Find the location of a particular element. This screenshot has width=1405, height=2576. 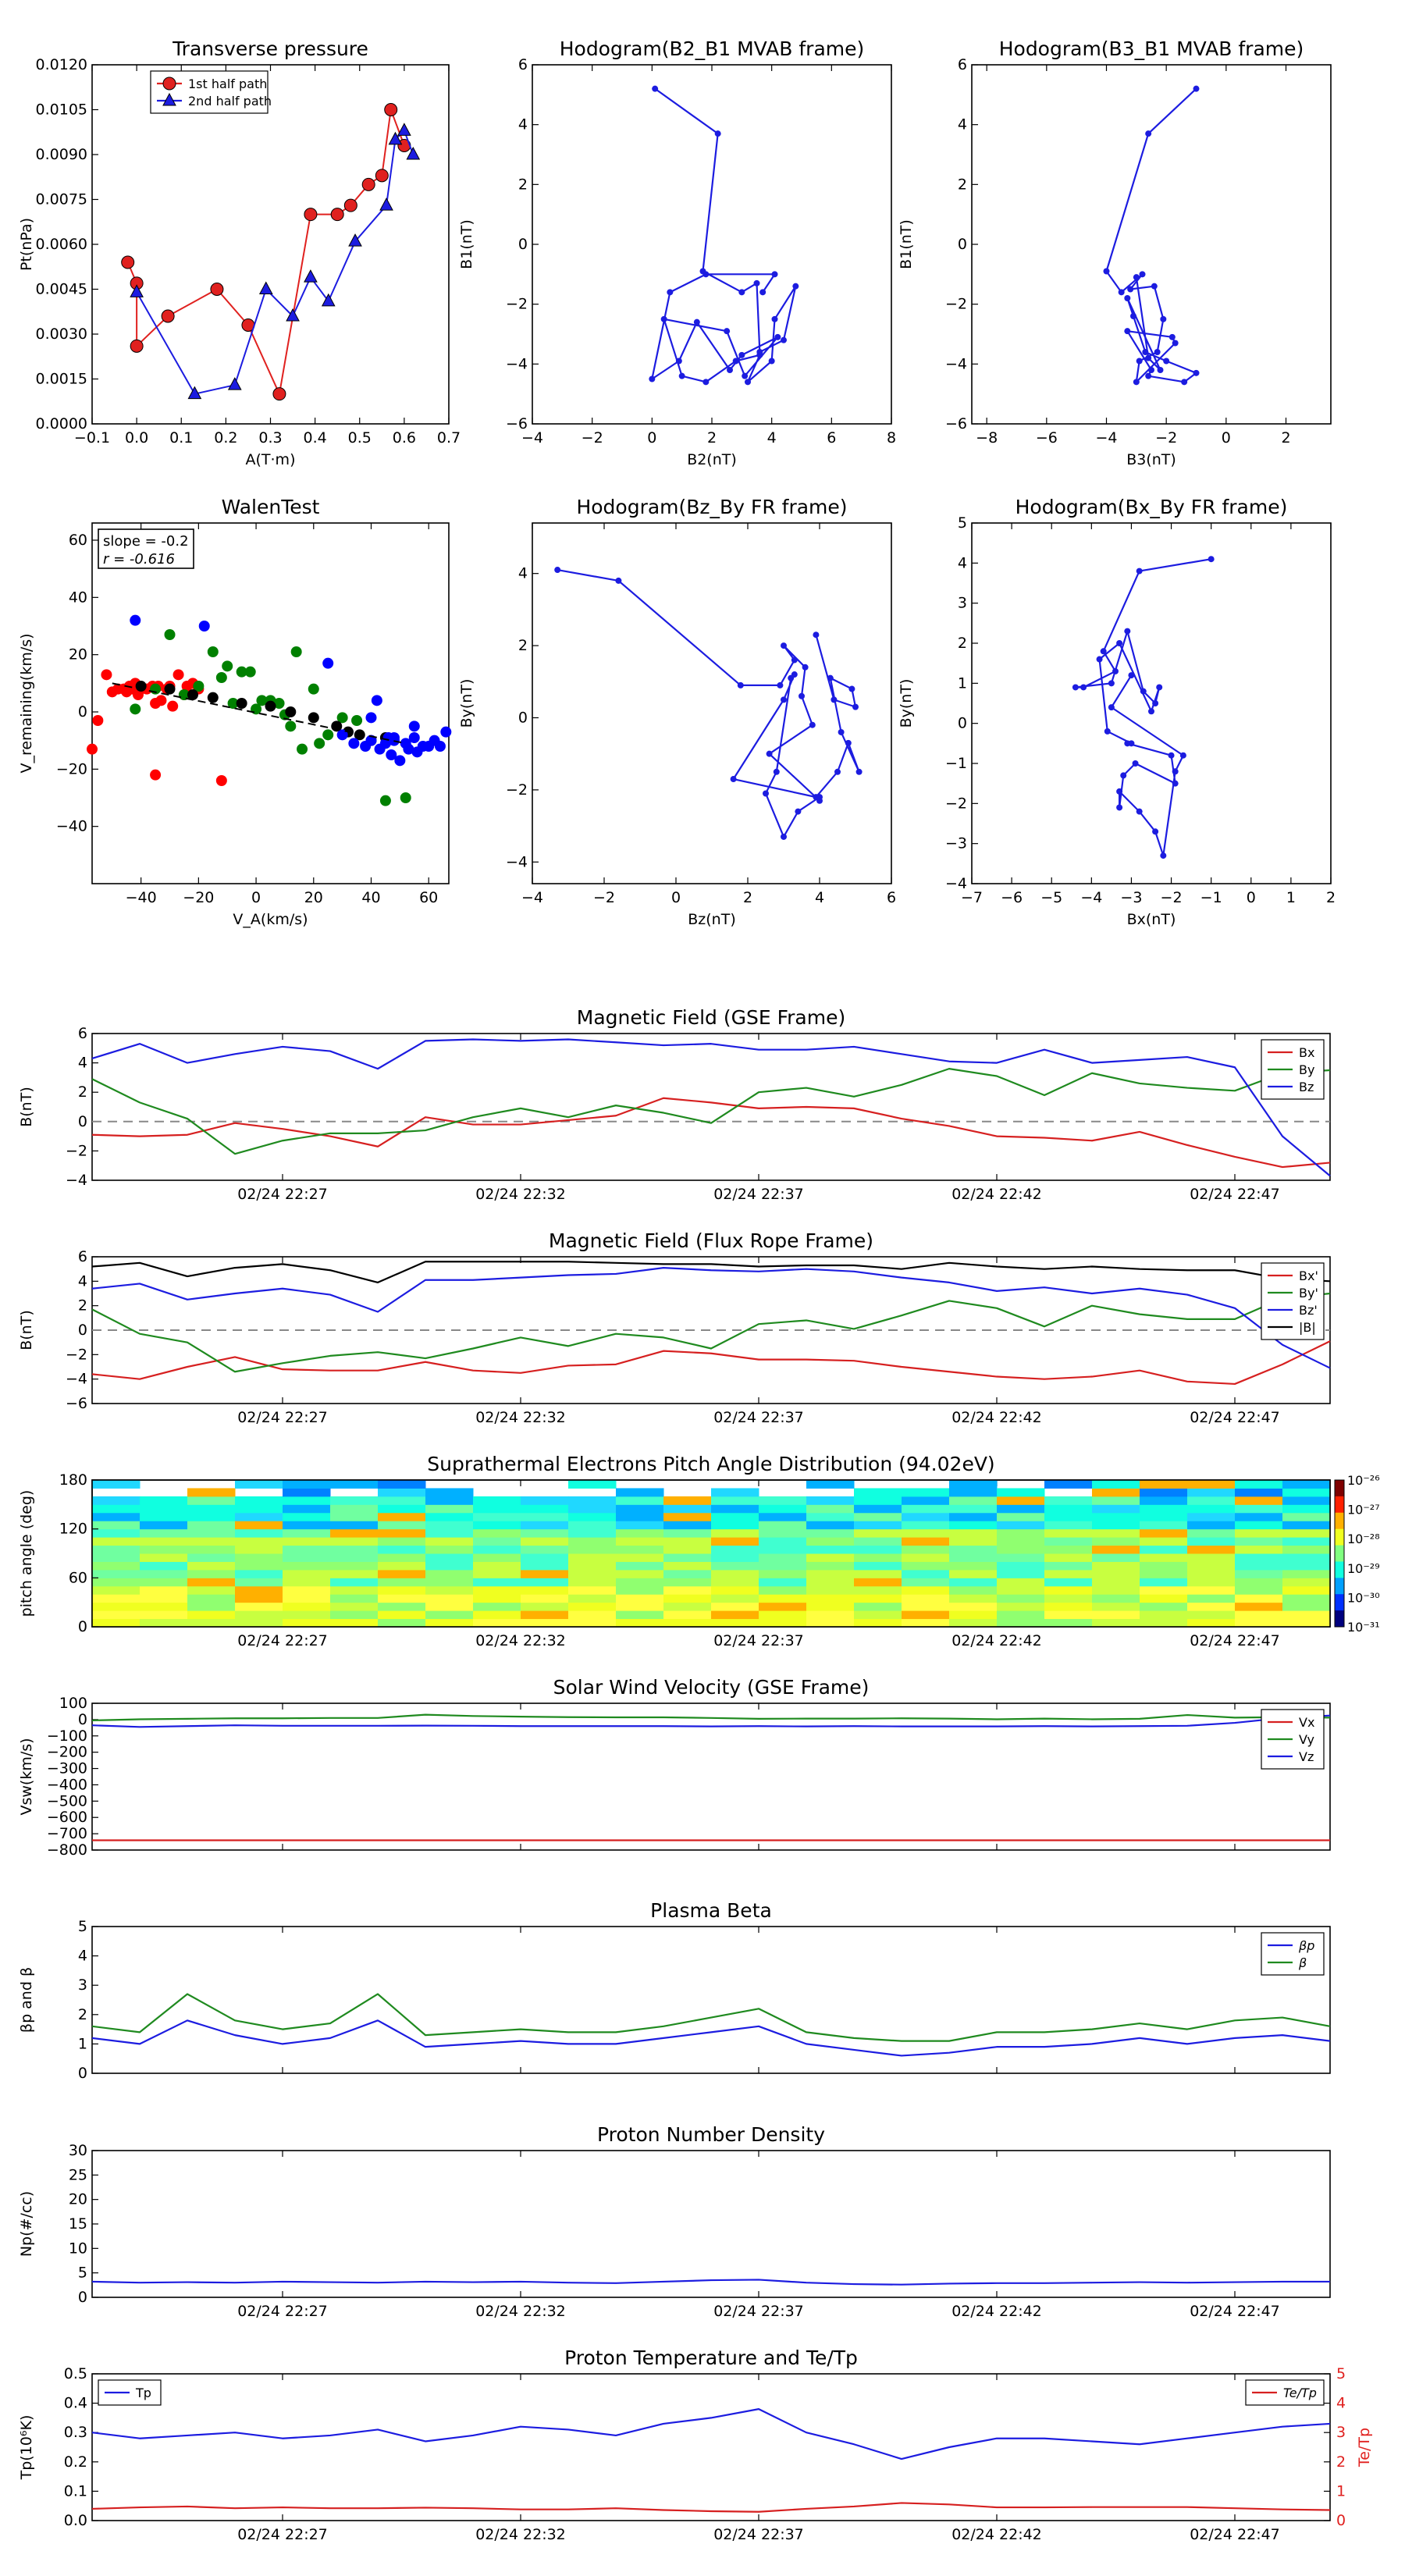

x-tick-label: 0.1 is located at coordinates (181, 438).